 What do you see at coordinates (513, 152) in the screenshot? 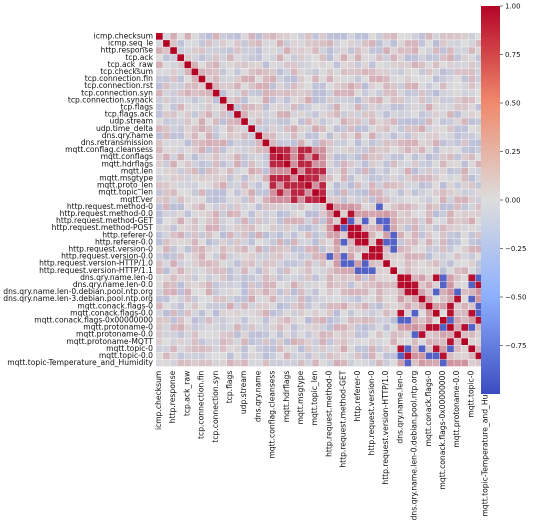
I see `colorbar-tick-label: 0.25` at bounding box center [513, 152].